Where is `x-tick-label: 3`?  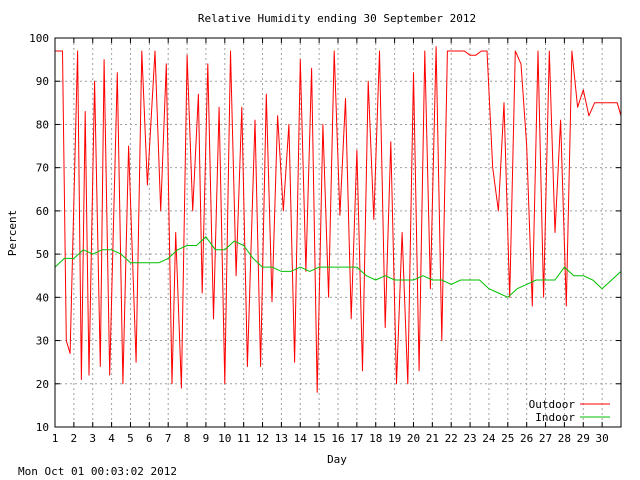
x-tick-label: 3 is located at coordinates (92, 438).